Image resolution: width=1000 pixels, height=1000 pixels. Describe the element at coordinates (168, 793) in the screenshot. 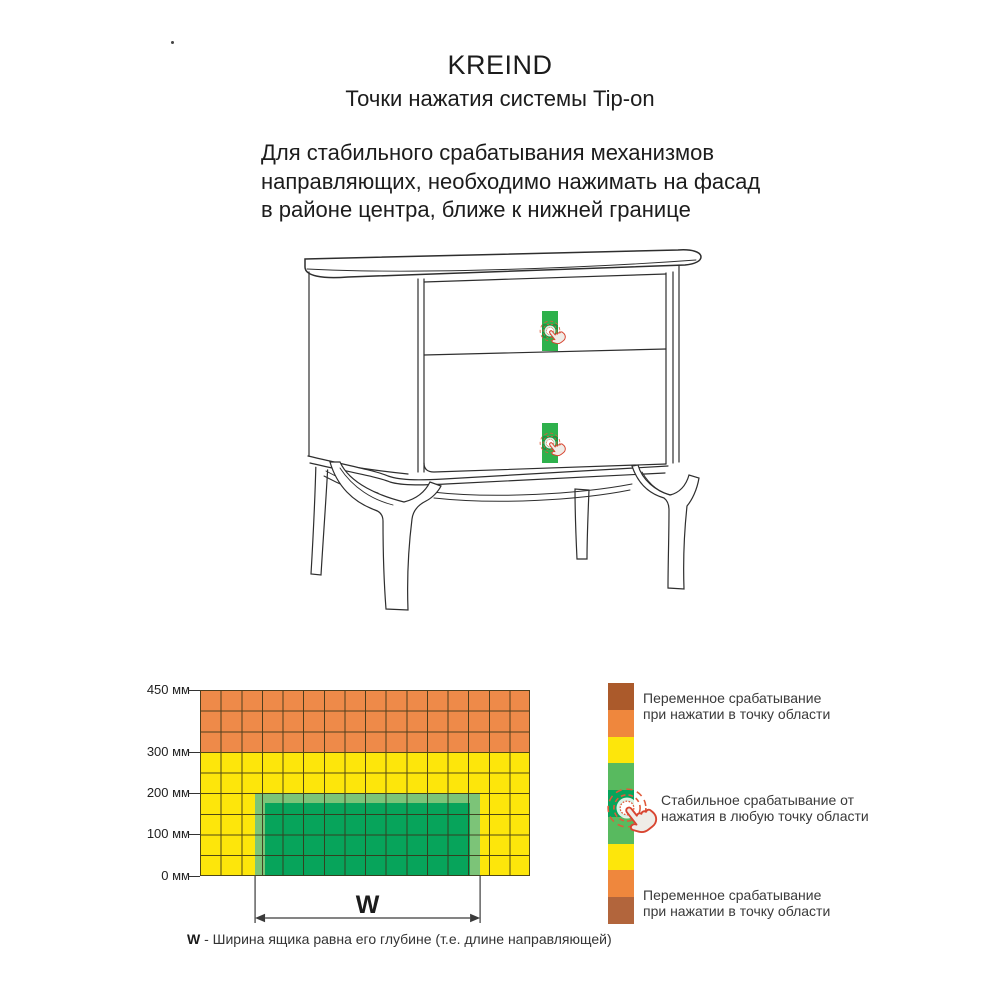

I see `y-axis-label: 200 мм` at that location.